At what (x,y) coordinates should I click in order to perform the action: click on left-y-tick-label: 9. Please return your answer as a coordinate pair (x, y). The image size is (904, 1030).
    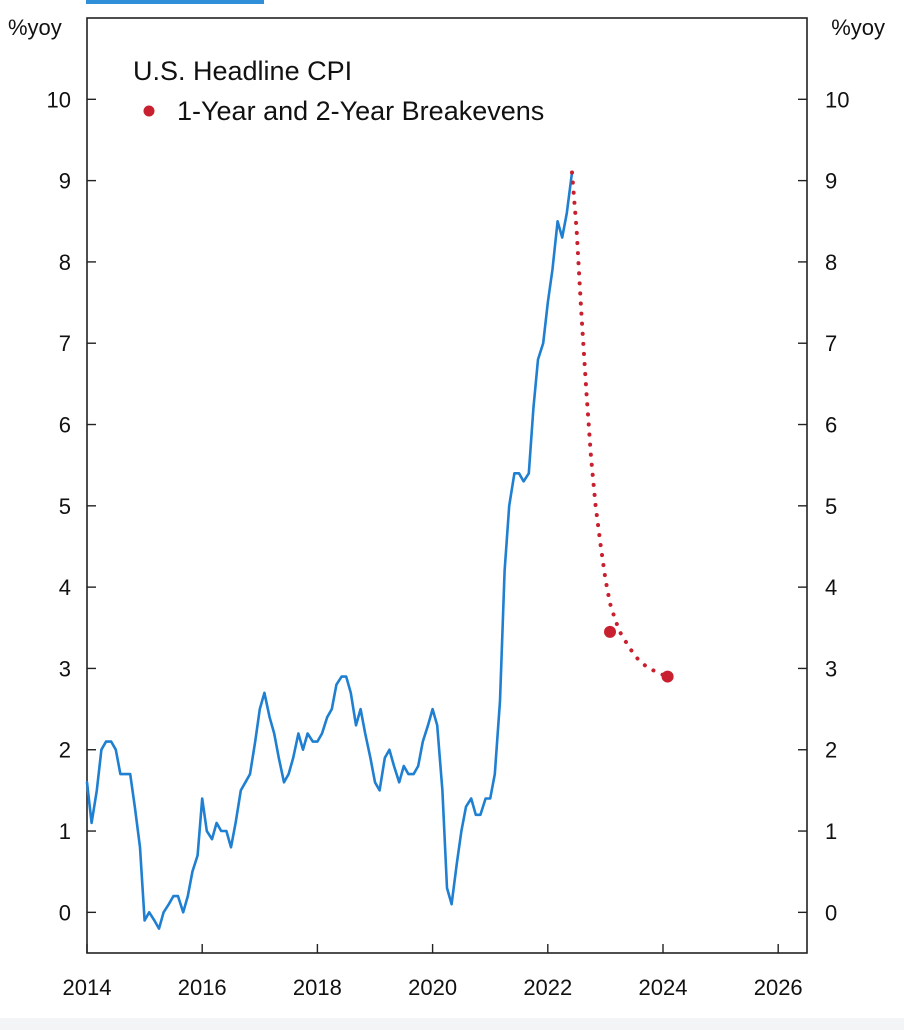
    Looking at the image, I should click on (65, 181).